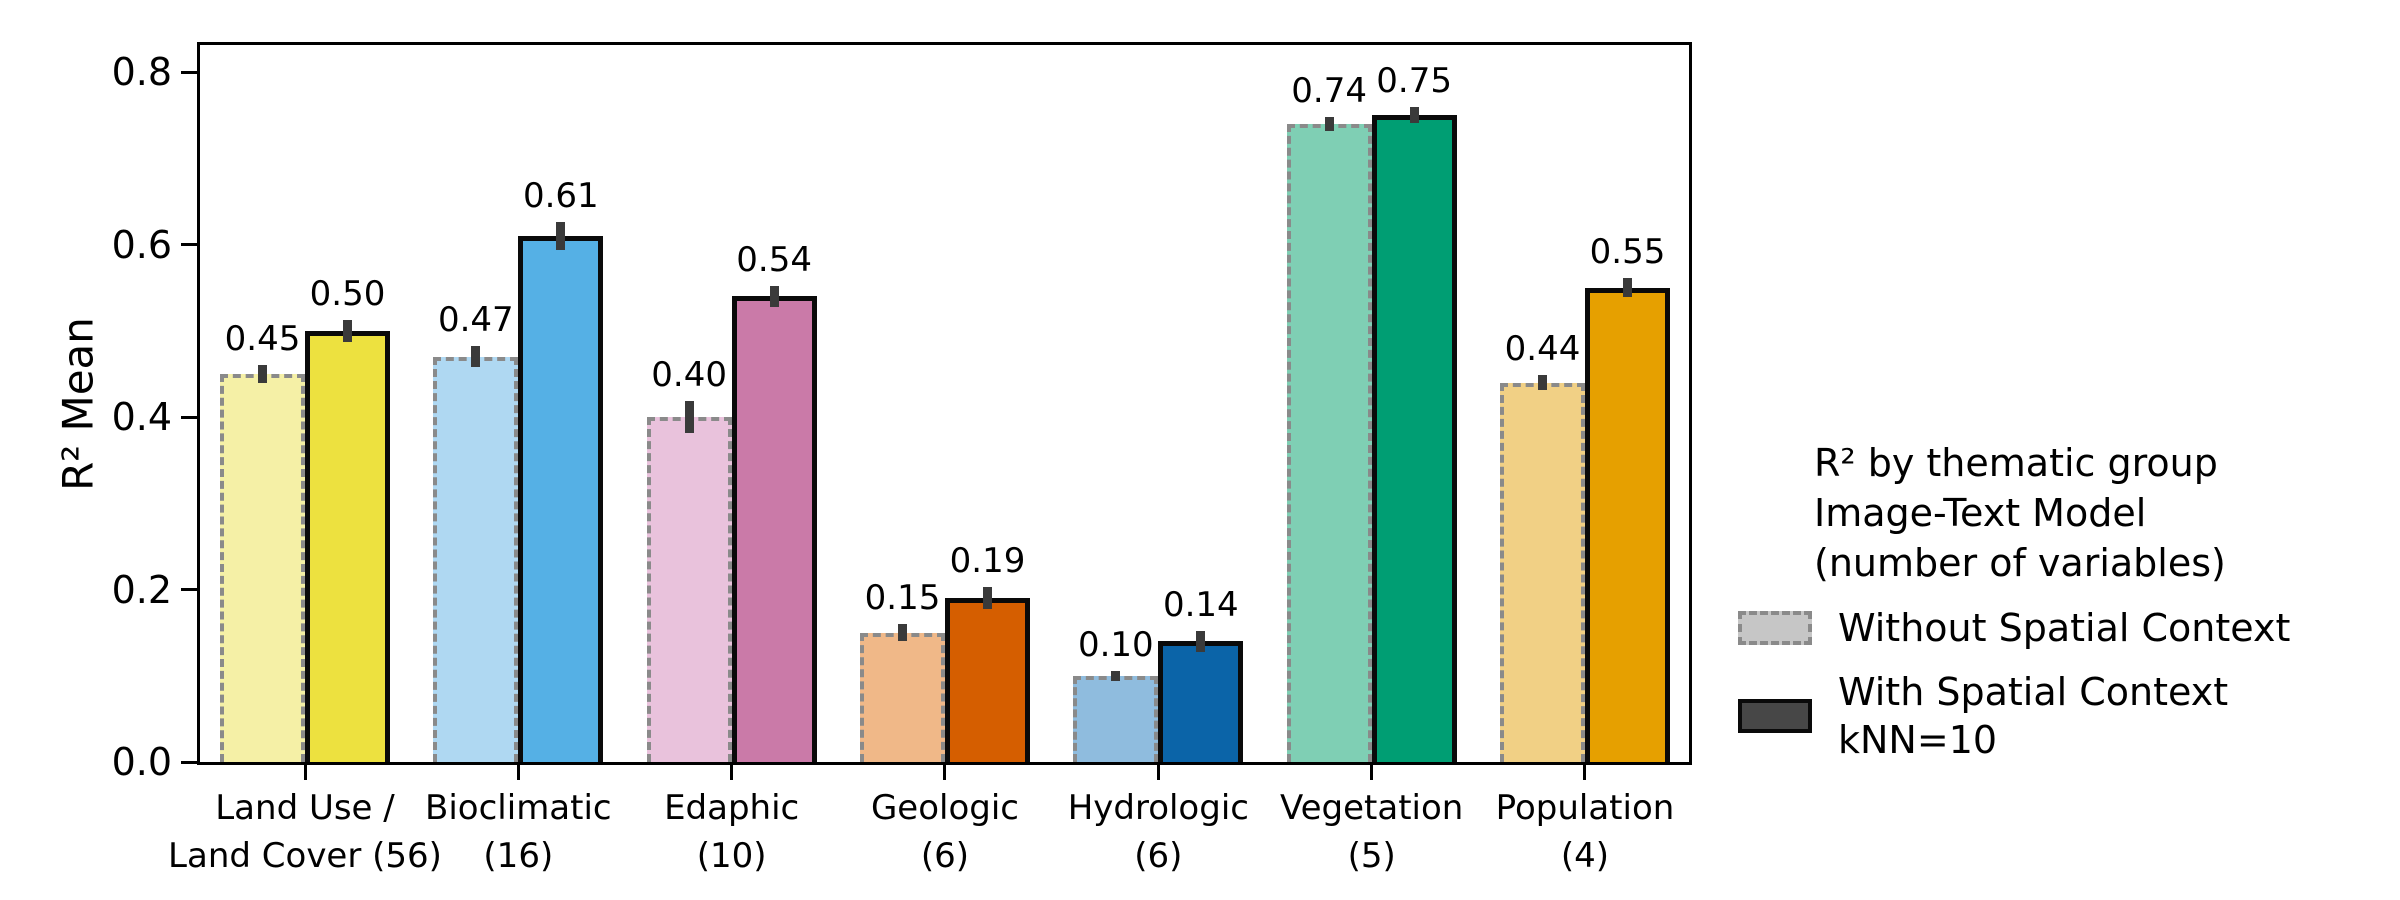 The image size is (2400, 900). Describe the element at coordinates (518, 856) in the screenshot. I see `x-tick-label-line: (16)` at that location.